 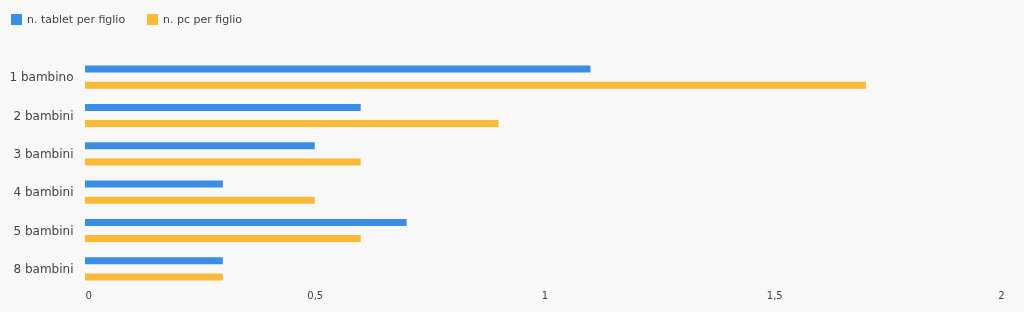 I want to click on y-tick-label: 4 bambini, so click(x=43, y=192).